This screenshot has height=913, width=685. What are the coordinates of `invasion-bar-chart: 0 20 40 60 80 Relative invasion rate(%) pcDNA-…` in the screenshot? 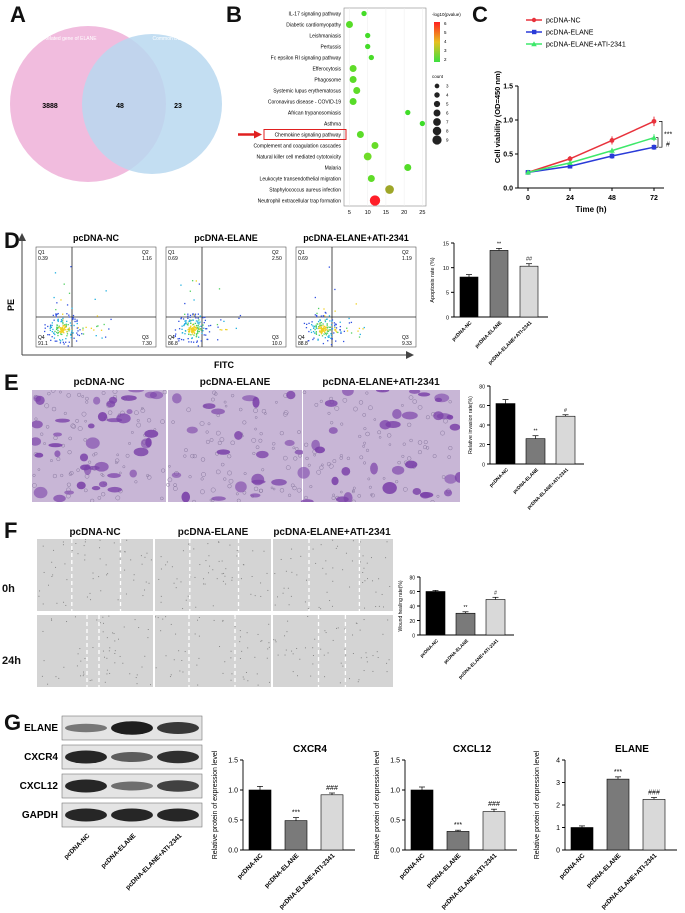 It's located at (526, 447).